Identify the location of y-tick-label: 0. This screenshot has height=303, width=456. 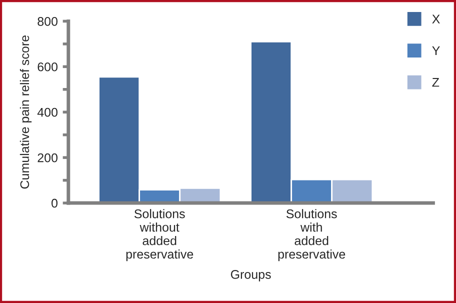
(55, 203).